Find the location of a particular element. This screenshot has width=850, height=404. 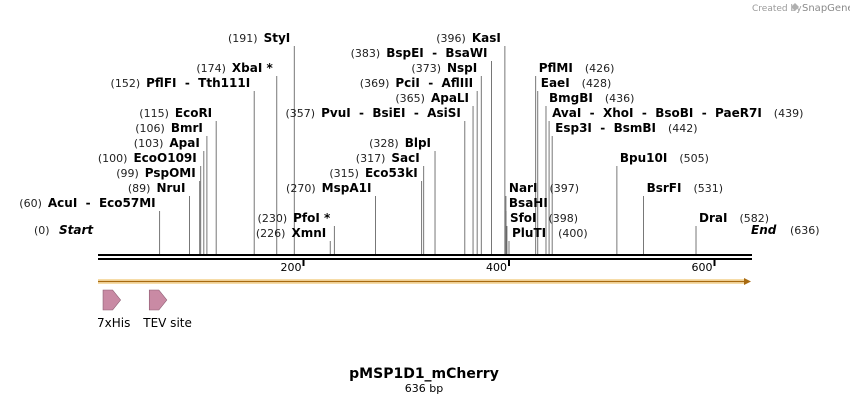

sequence-backbone is located at coordinates (425, 257).